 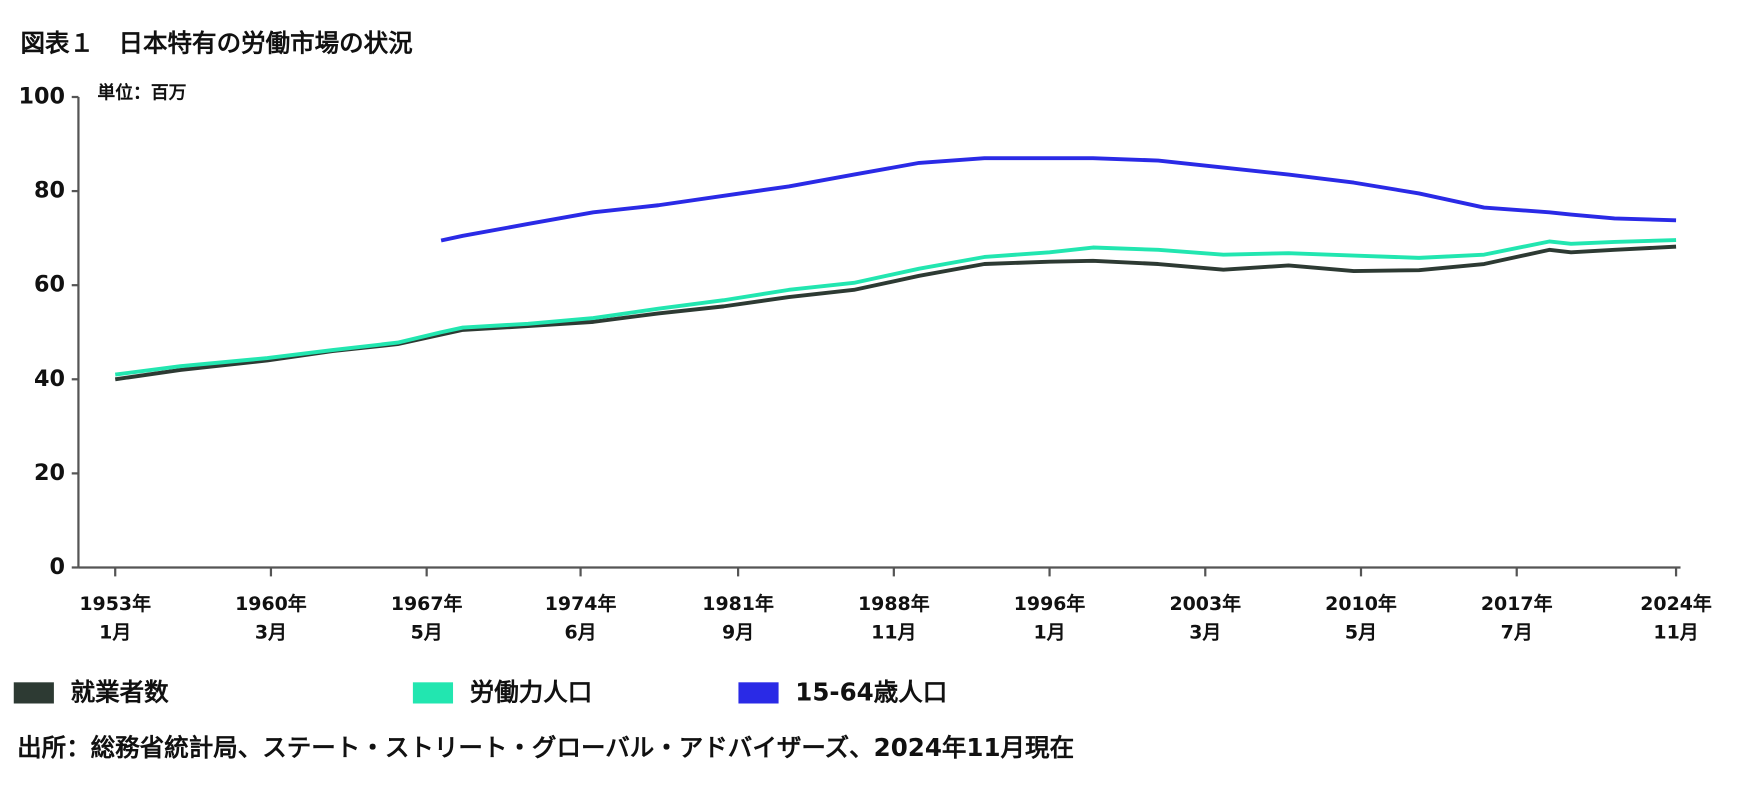 What do you see at coordinates (1058, 199) in the screenshot?
I see `series-line` at bounding box center [1058, 199].